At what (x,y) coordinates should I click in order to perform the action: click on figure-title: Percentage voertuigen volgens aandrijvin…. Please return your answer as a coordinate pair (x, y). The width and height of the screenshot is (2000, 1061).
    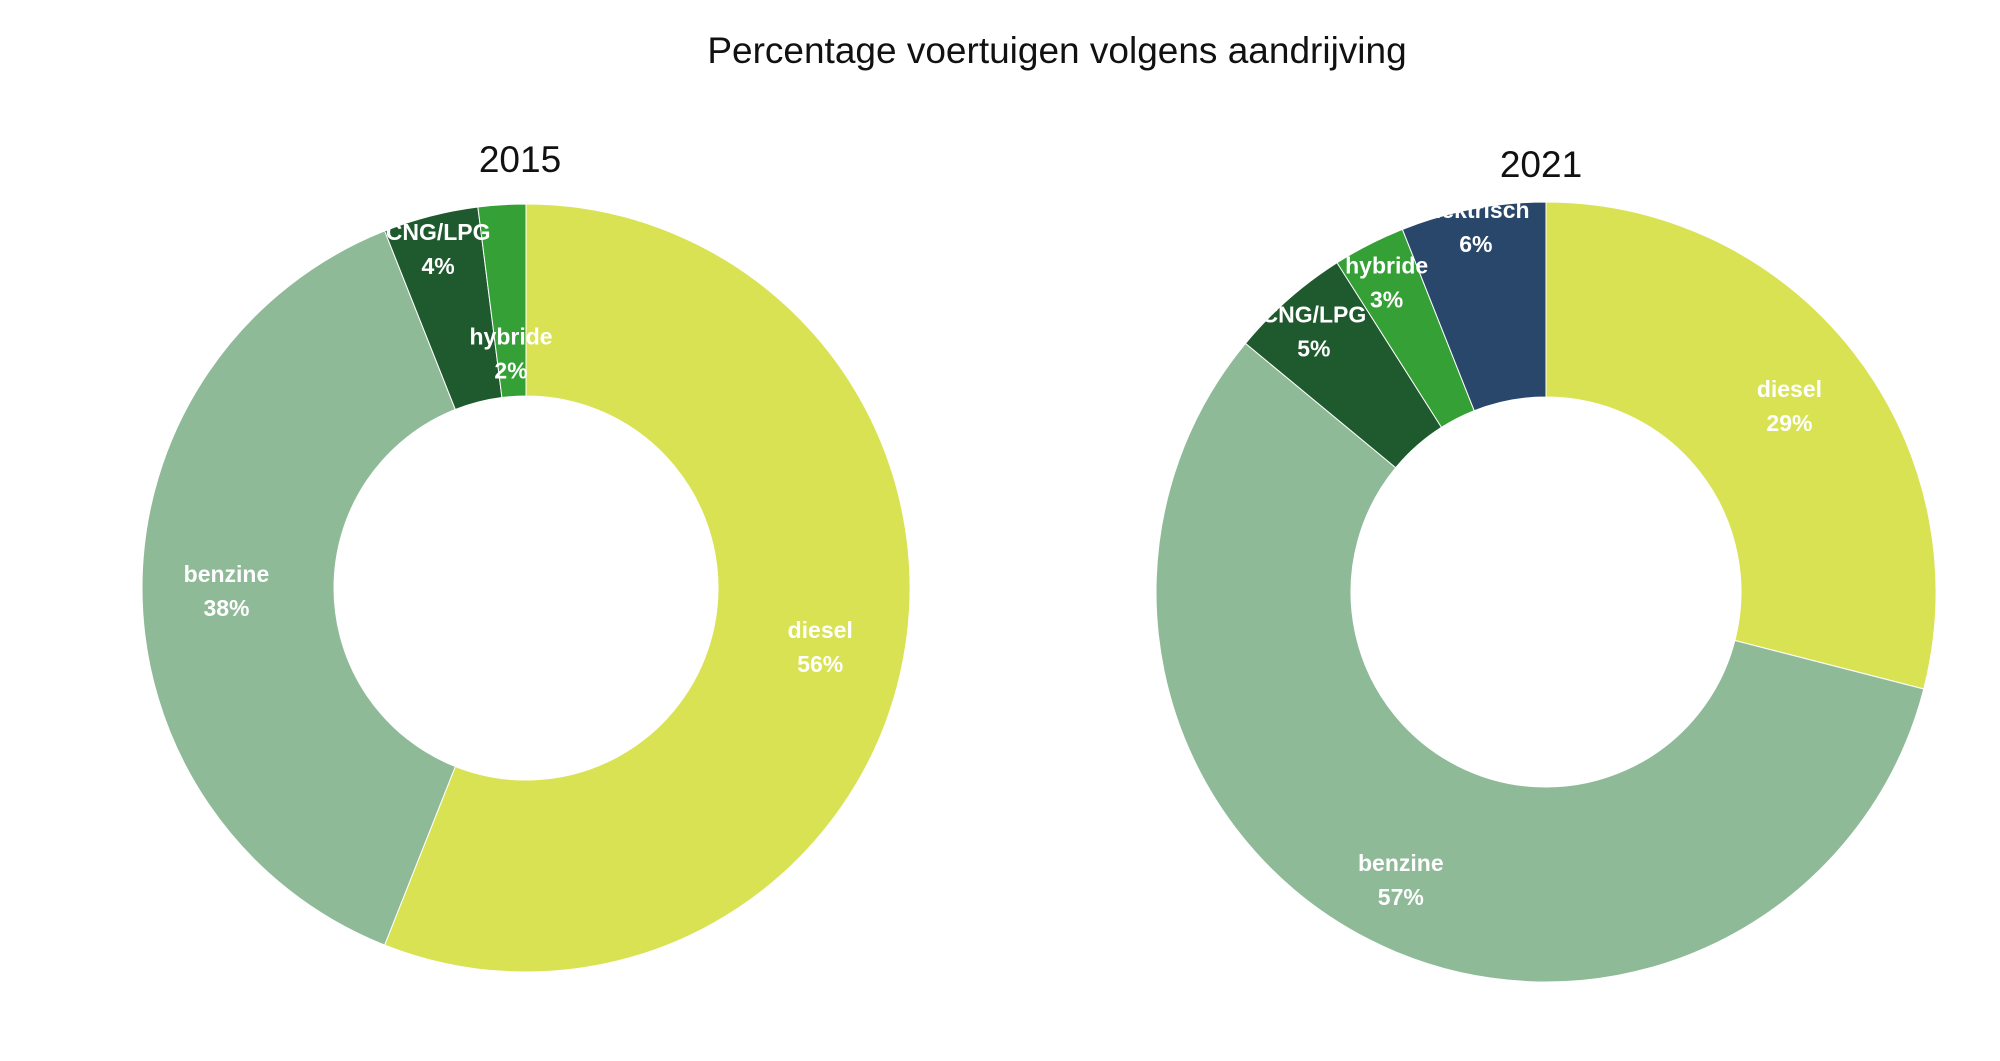
    Looking at the image, I should click on (1057, 50).